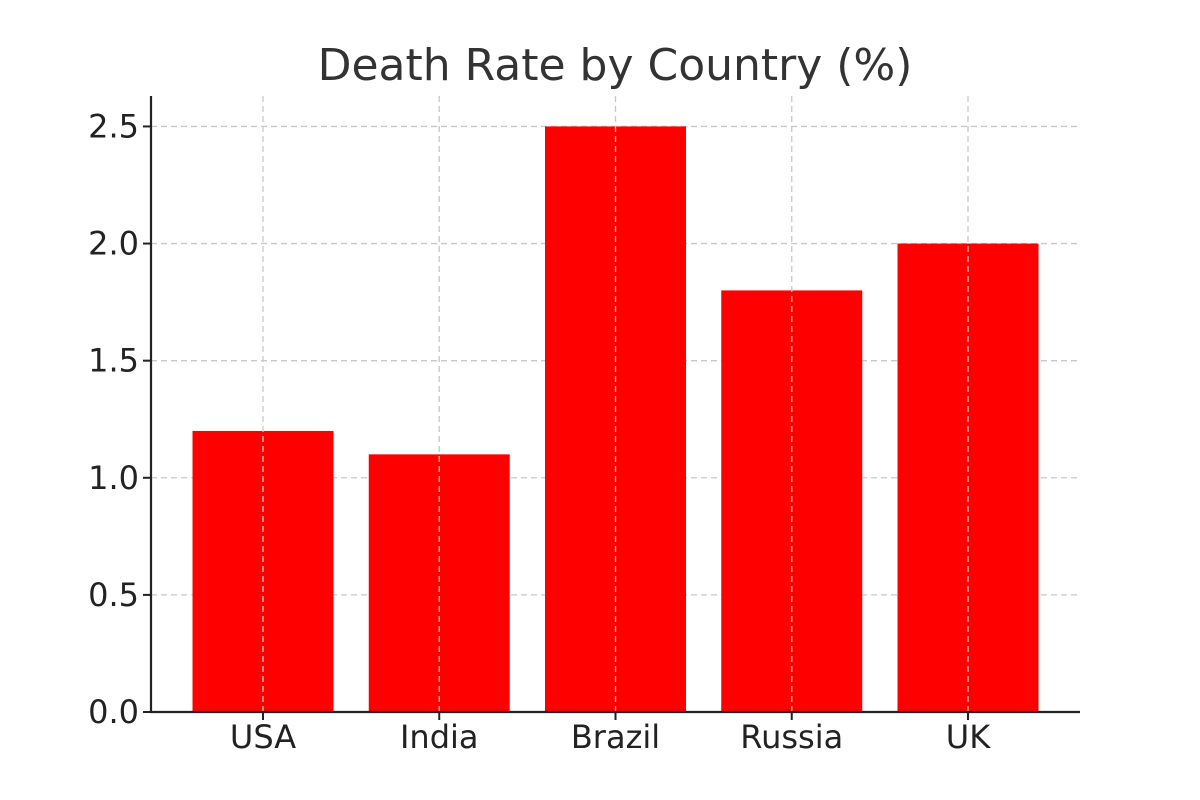 The width and height of the screenshot is (1200, 800). What do you see at coordinates (119, 419) in the screenshot?
I see `y-axis-ticks: 0.0 0.5 1.0 1.5 2.0 2.5` at bounding box center [119, 419].